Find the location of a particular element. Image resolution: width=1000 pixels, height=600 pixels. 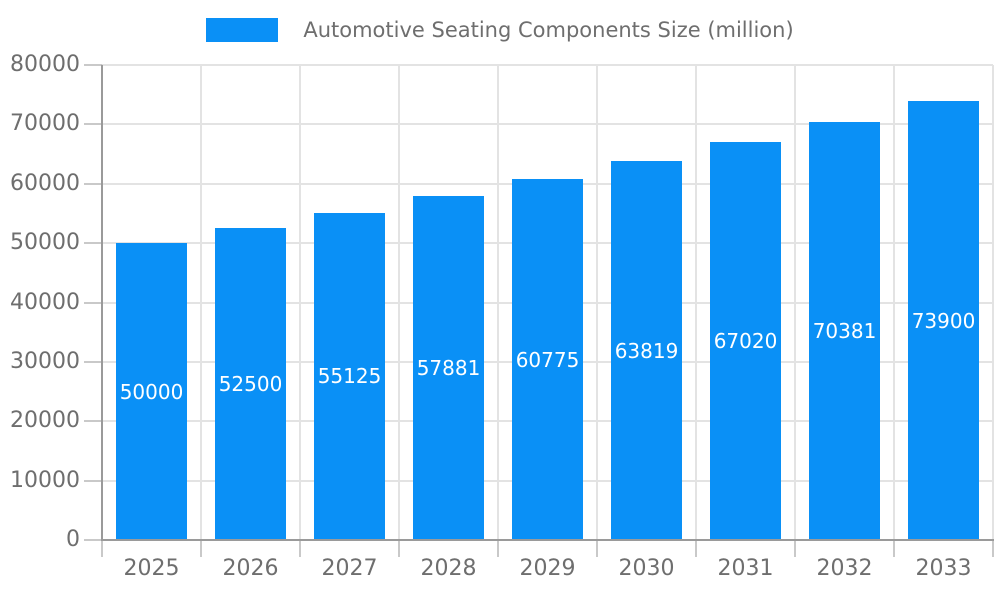

bar-2030: 63819 is located at coordinates (646, 350).